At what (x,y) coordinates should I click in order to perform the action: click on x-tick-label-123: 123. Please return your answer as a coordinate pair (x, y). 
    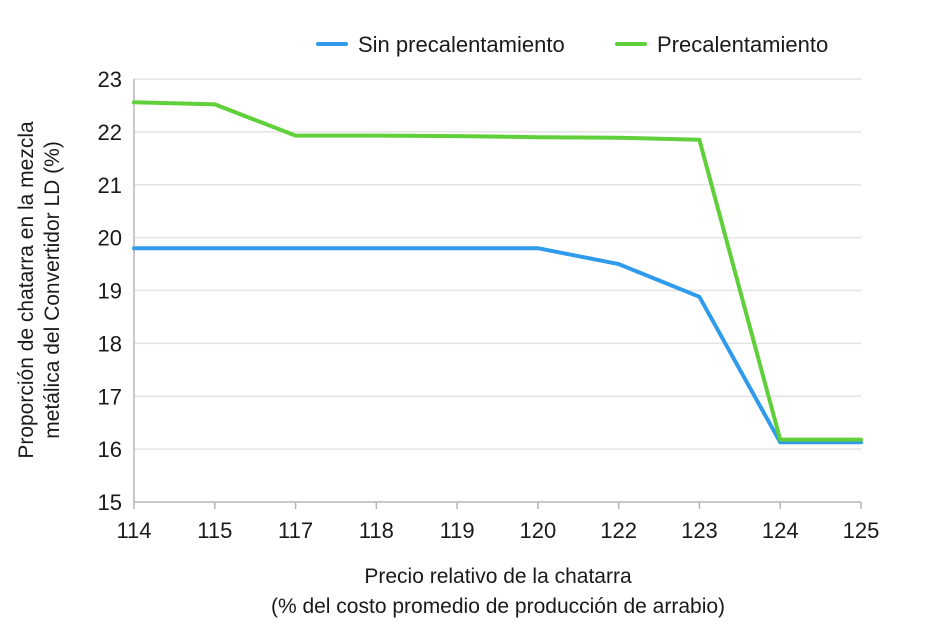
    Looking at the image, I should click on (699, 530).